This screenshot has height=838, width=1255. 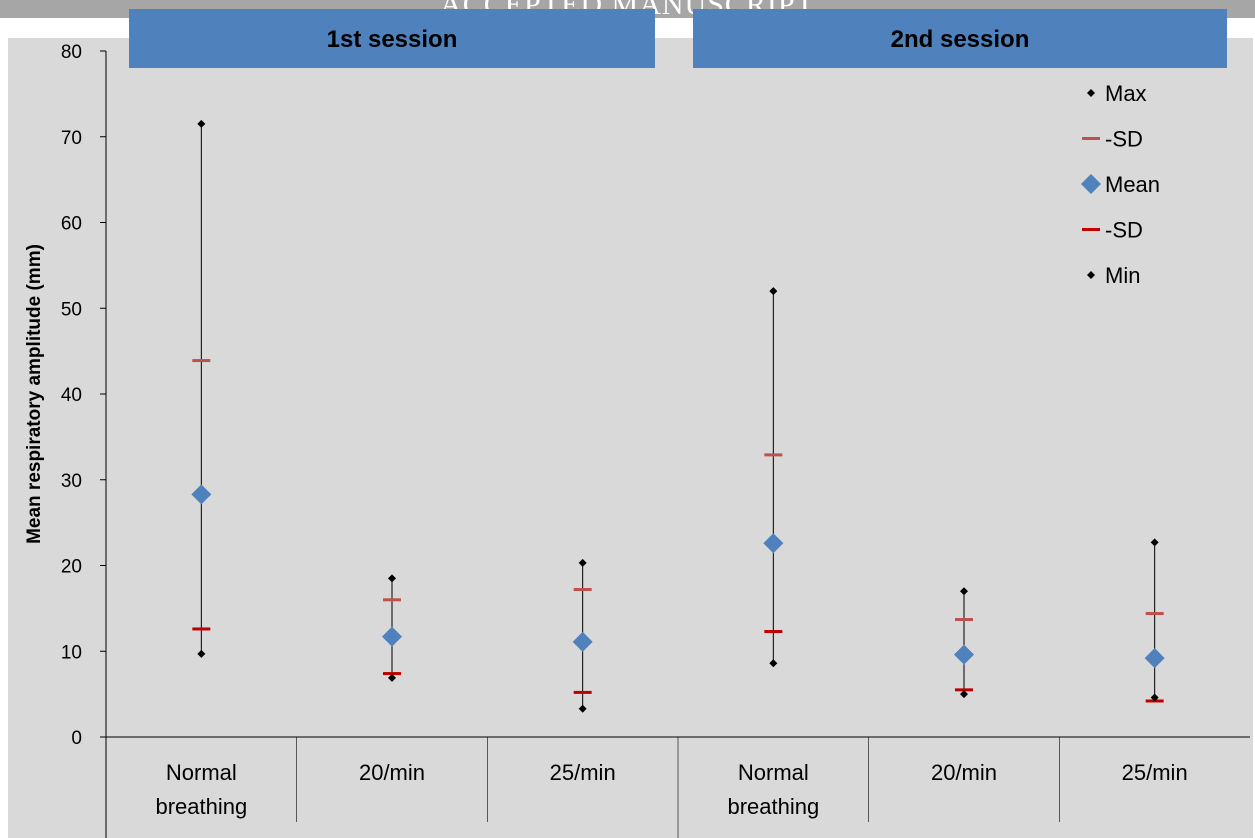 What do you see at coordinates (1126, 93) in the screenshot?
I see `legend-label: Max` at bounding box center [1126, 93].